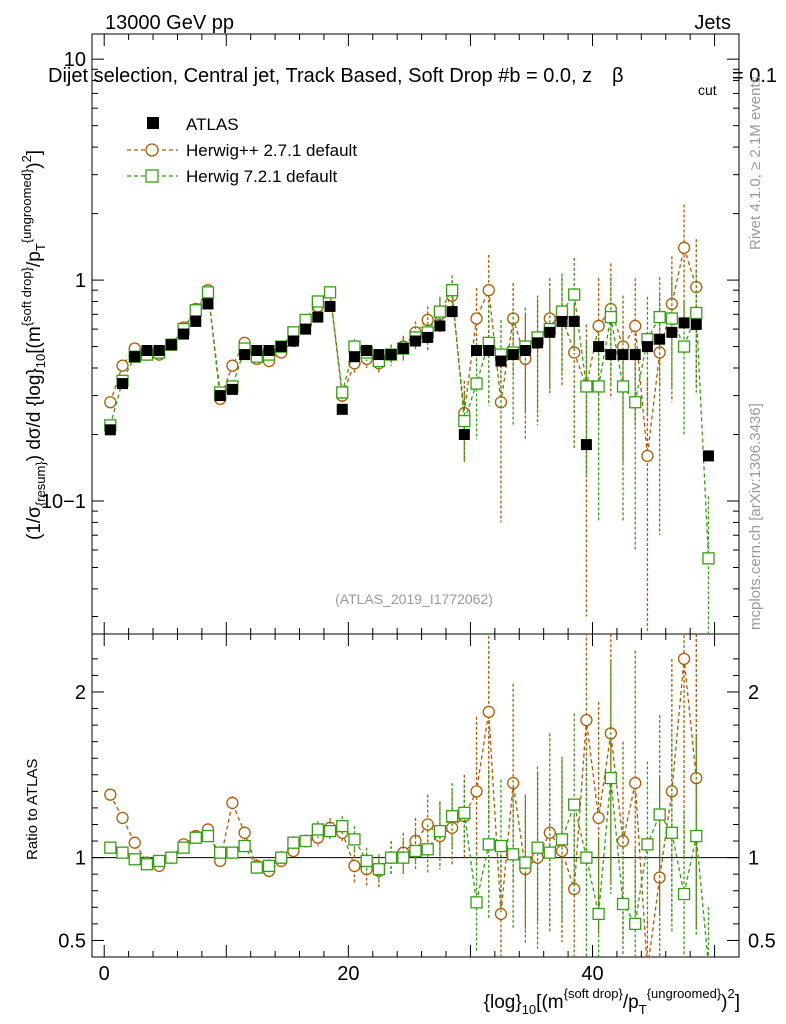 This screenshot has width=786, height=1024. I want to click on rivet-label: Rivet 4.1.0, ≥ 2.1M events, so click(755, 163).